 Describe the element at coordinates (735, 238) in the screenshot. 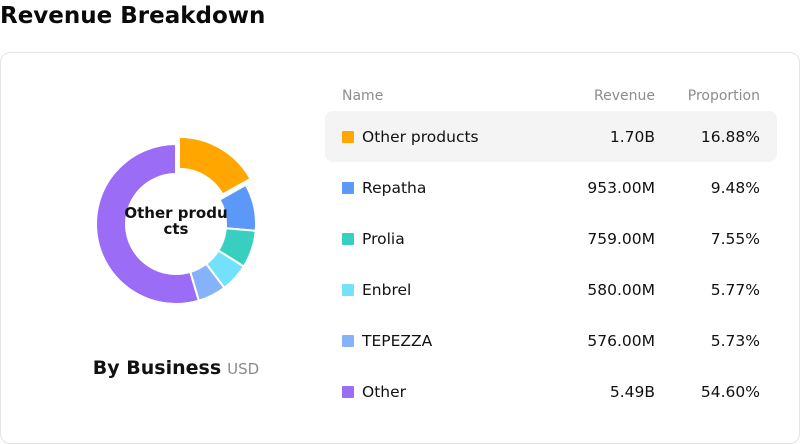

I see `row-proportion: 7.55%` at that location.